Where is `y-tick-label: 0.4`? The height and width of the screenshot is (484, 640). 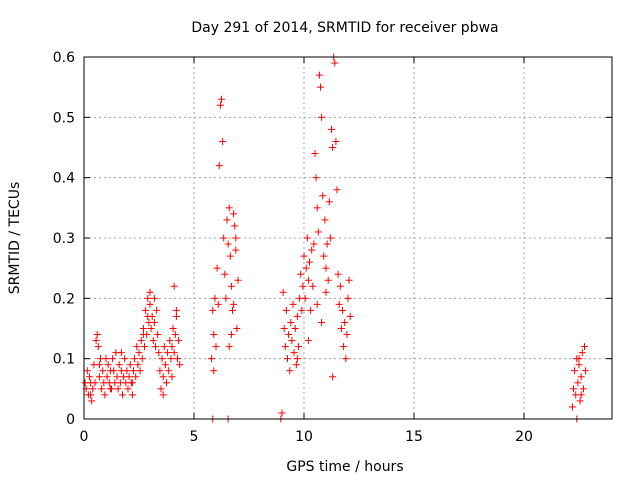 y-tick-label: 0.4 is located at coordinates (64, 179).